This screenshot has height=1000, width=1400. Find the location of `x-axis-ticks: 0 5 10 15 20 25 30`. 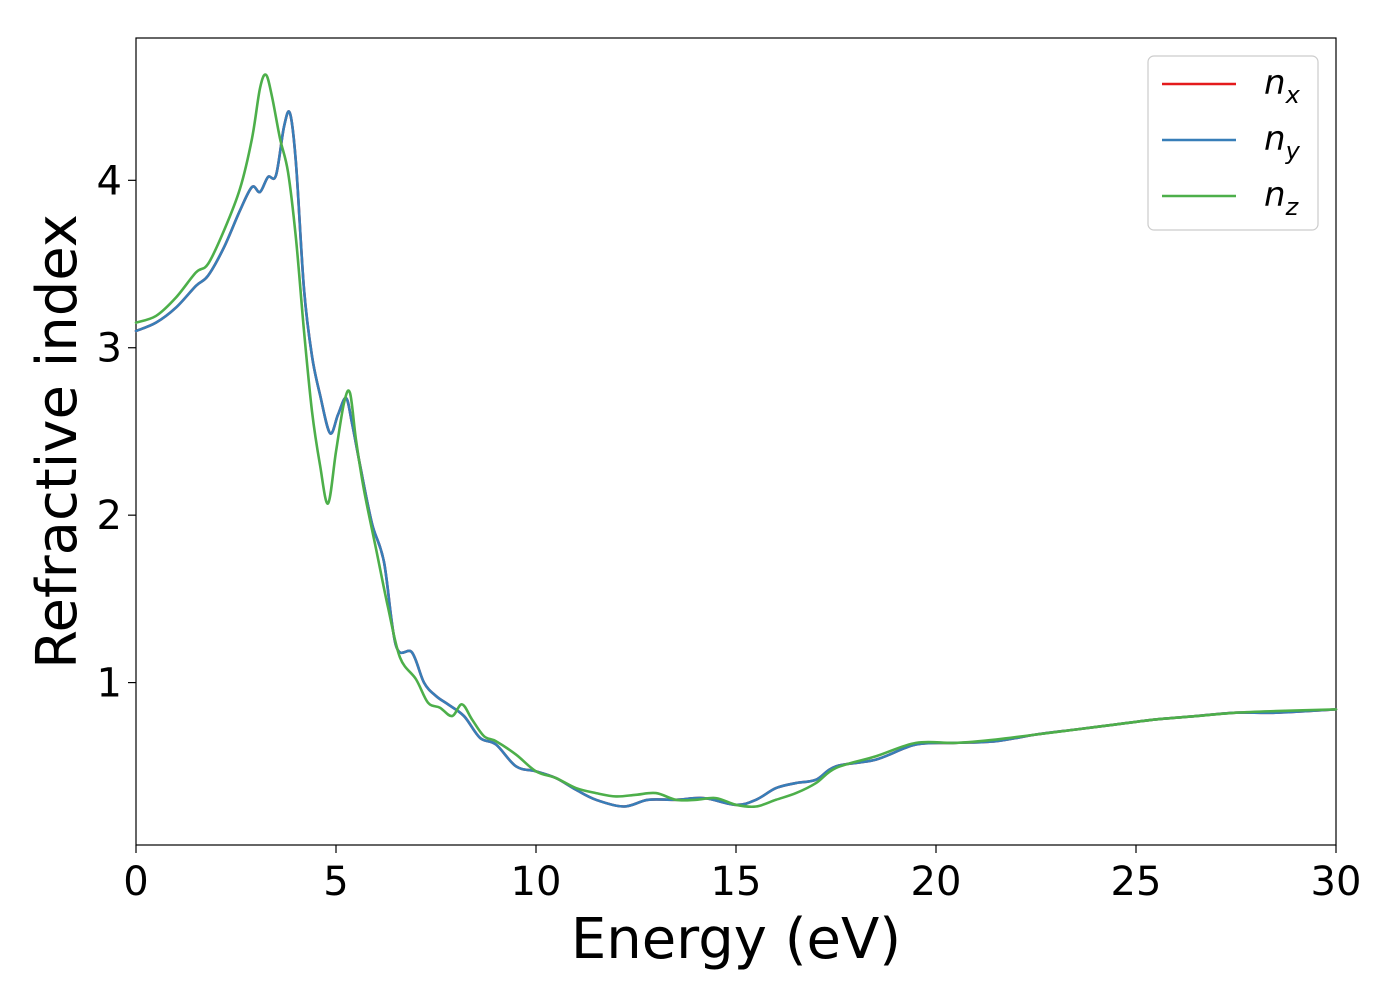

x-axis-ticks: 0 5 10 15 20 25 30 is located at coordinates (742, 875).